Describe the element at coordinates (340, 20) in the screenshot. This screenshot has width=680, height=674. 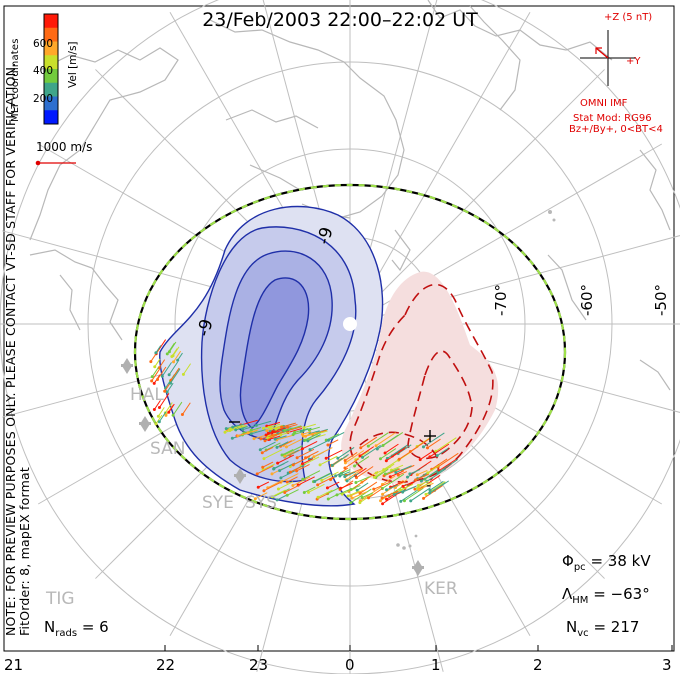
I see `map-title: 23/Feb/2003 22:00–22:02 UT` at that location.